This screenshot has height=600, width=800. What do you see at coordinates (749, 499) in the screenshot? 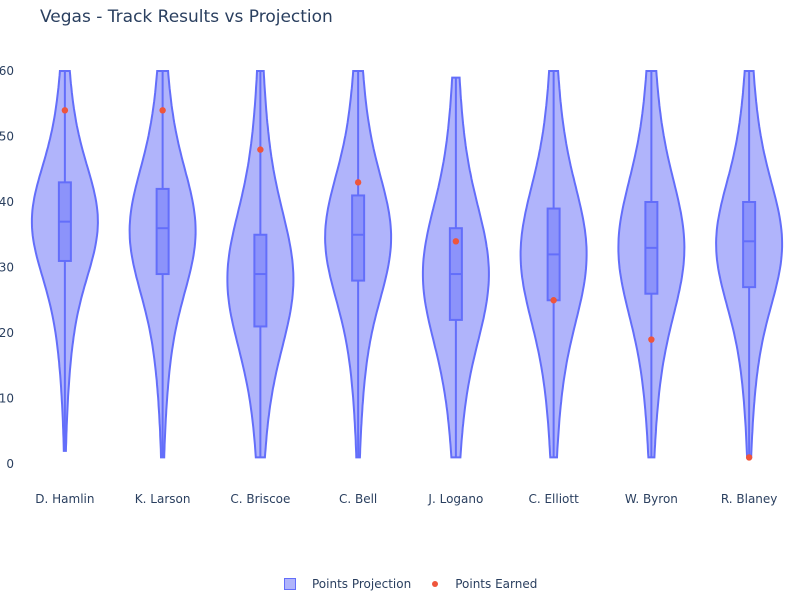
I see `x-tick-label: R. Blaney` at bounding box center [749, 499].